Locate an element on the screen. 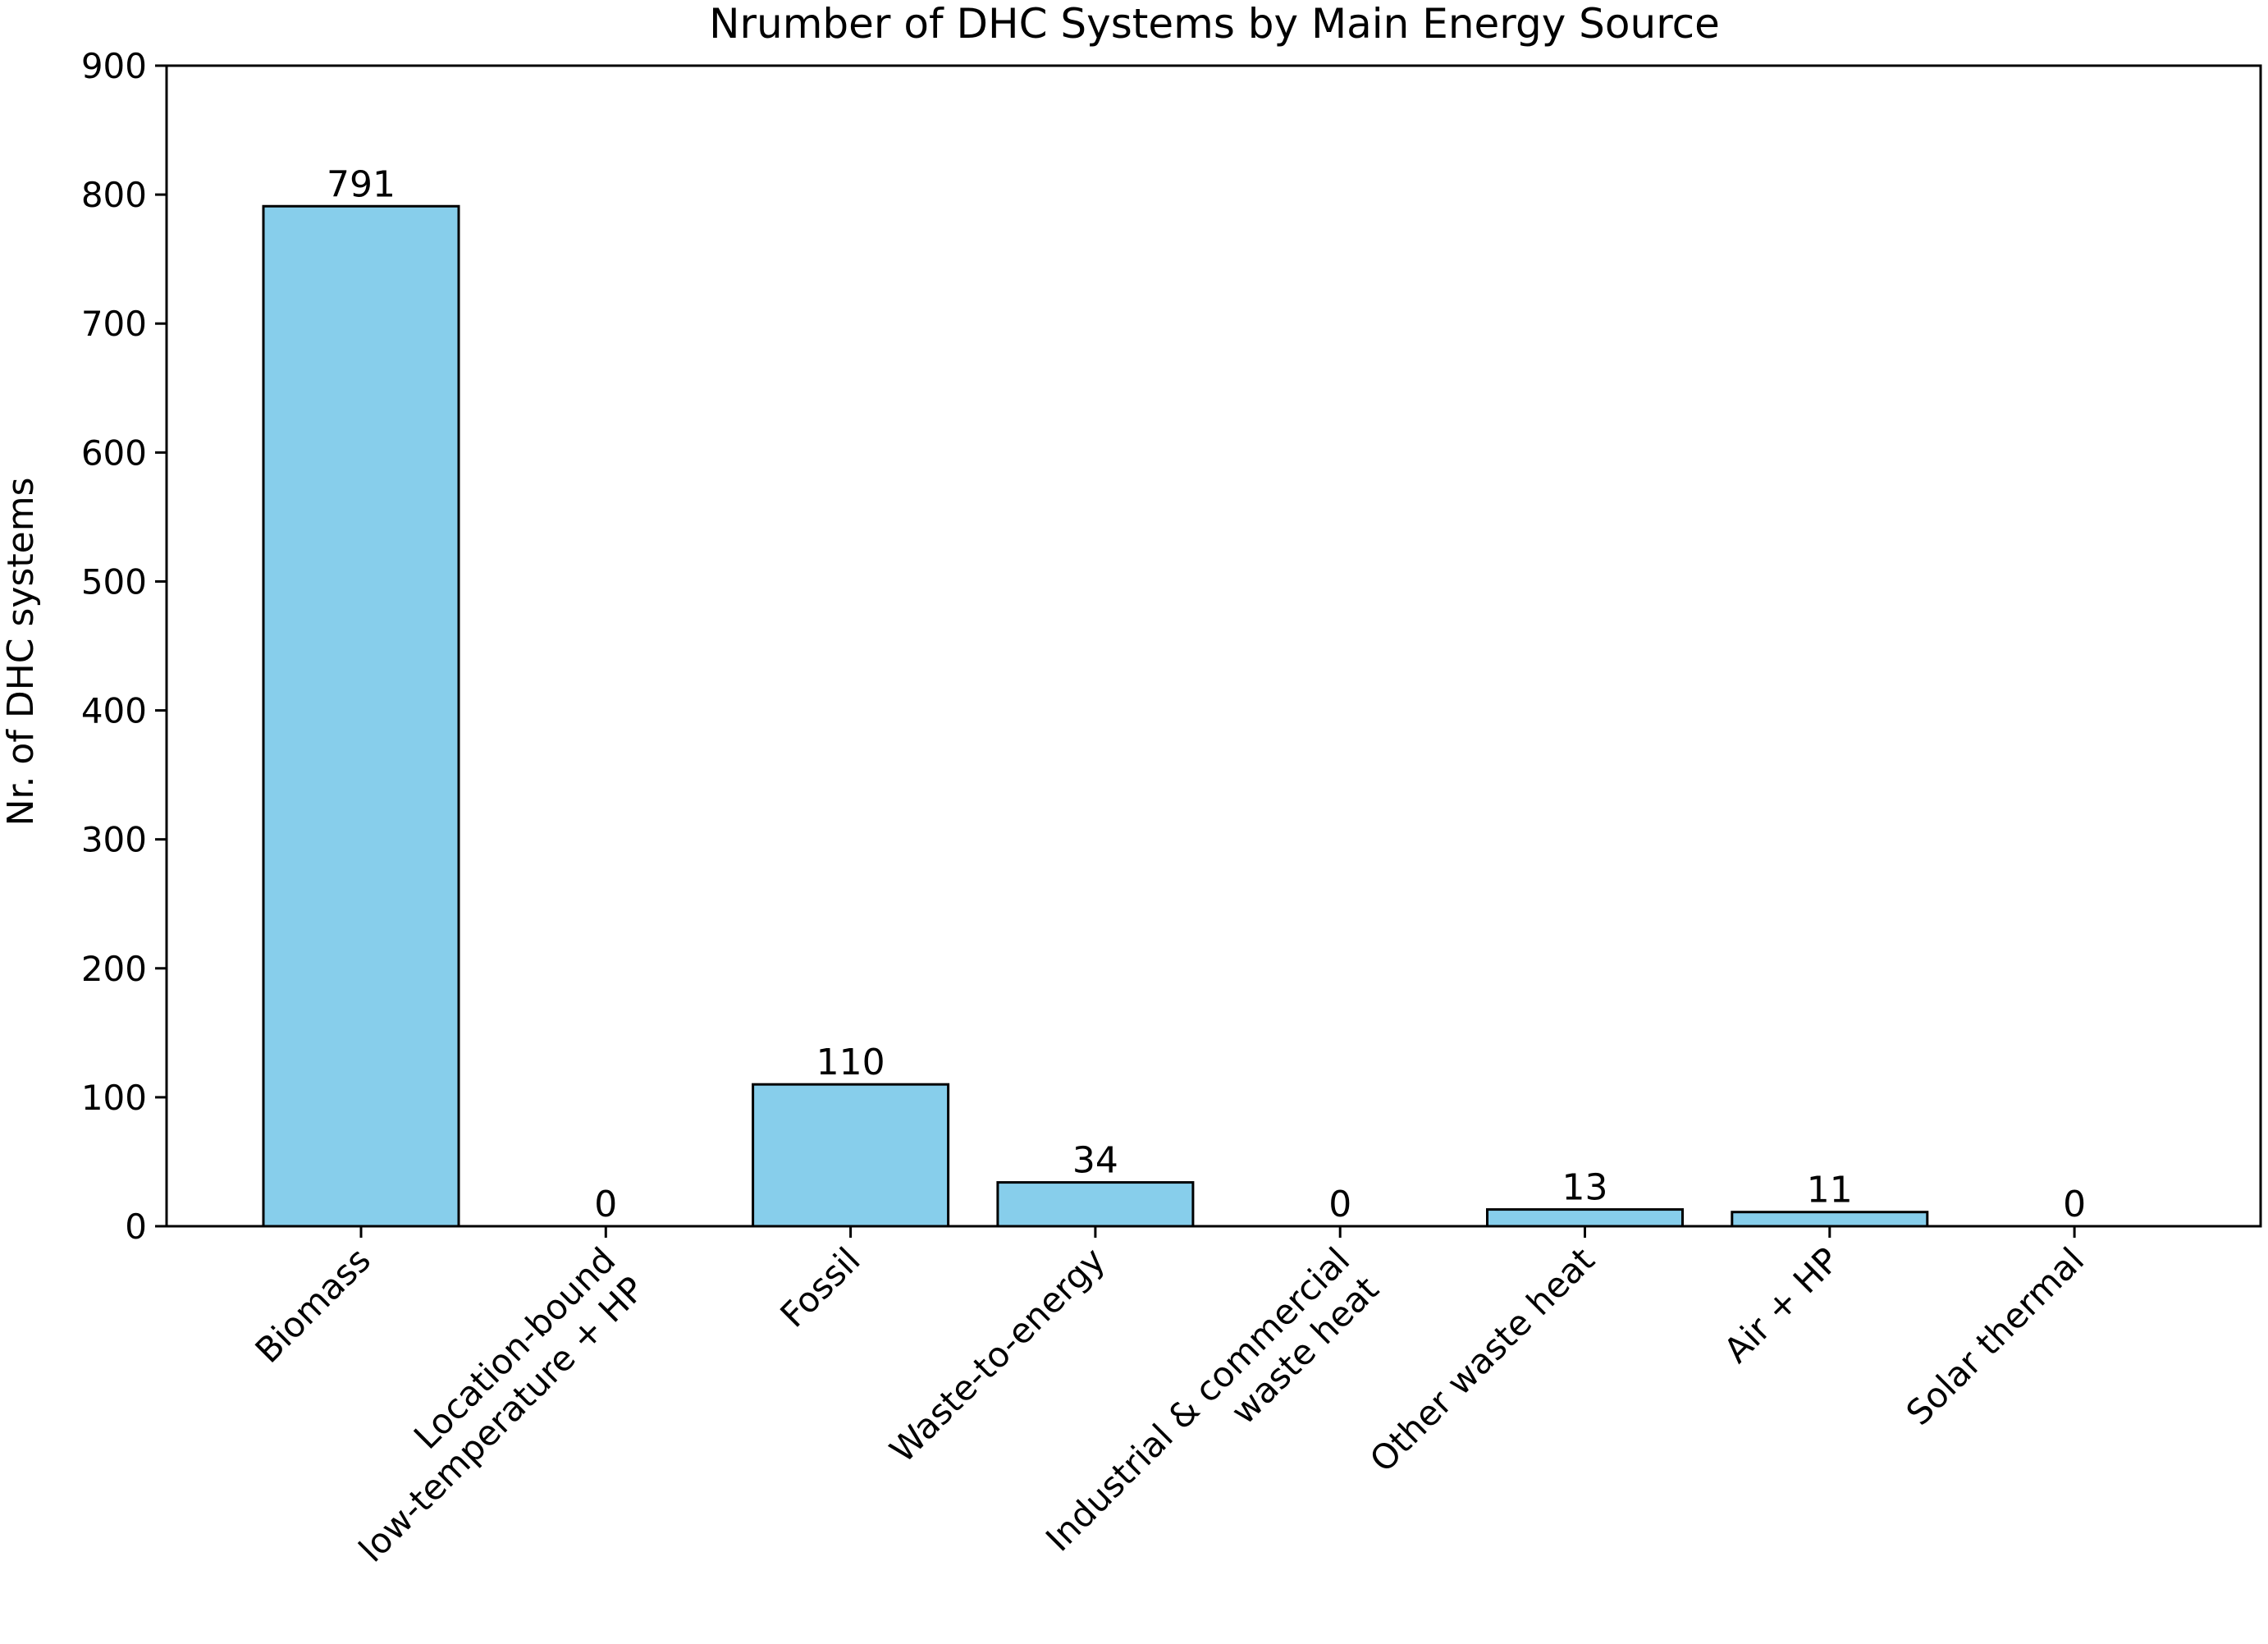  y-axis-label-group: Nr. of DHC systems is located at coordinates (21, 651).